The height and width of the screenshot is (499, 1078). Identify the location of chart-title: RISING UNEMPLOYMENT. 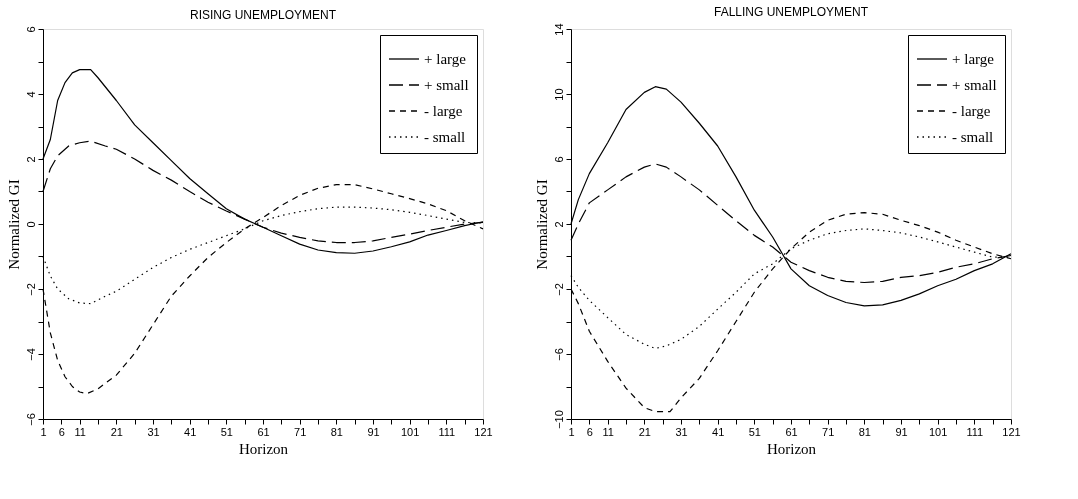
(263, 14).